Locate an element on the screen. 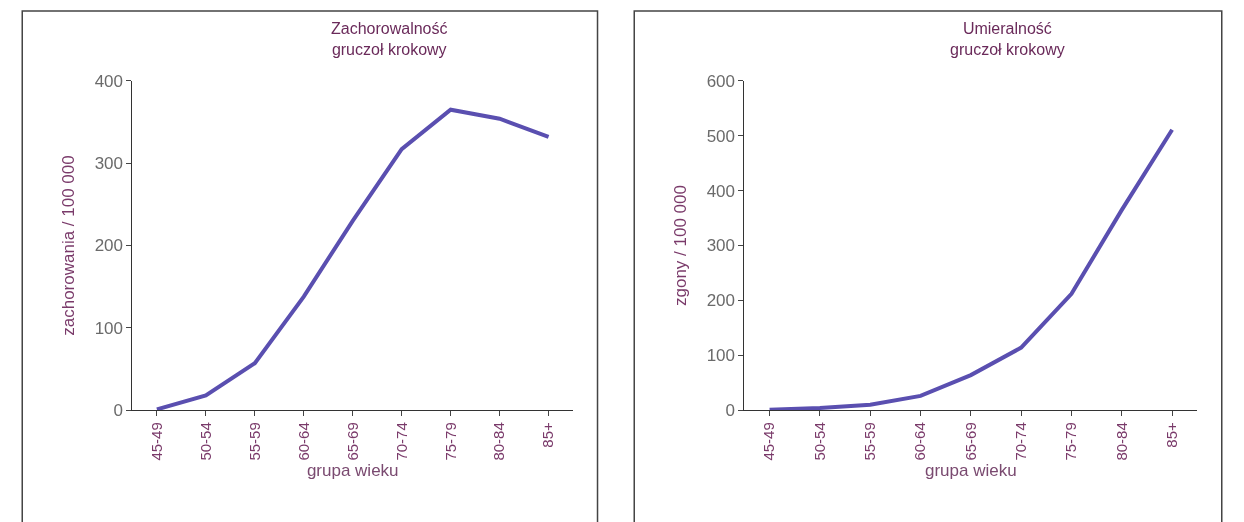  y-axis-title: zachorowania / 100 000 is located at coordinates (69, 245).